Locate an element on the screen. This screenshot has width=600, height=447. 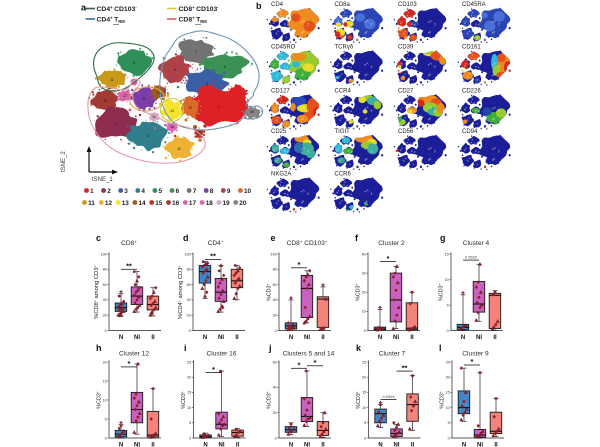
svg-text: 11 is located at coordinates (91, 203).